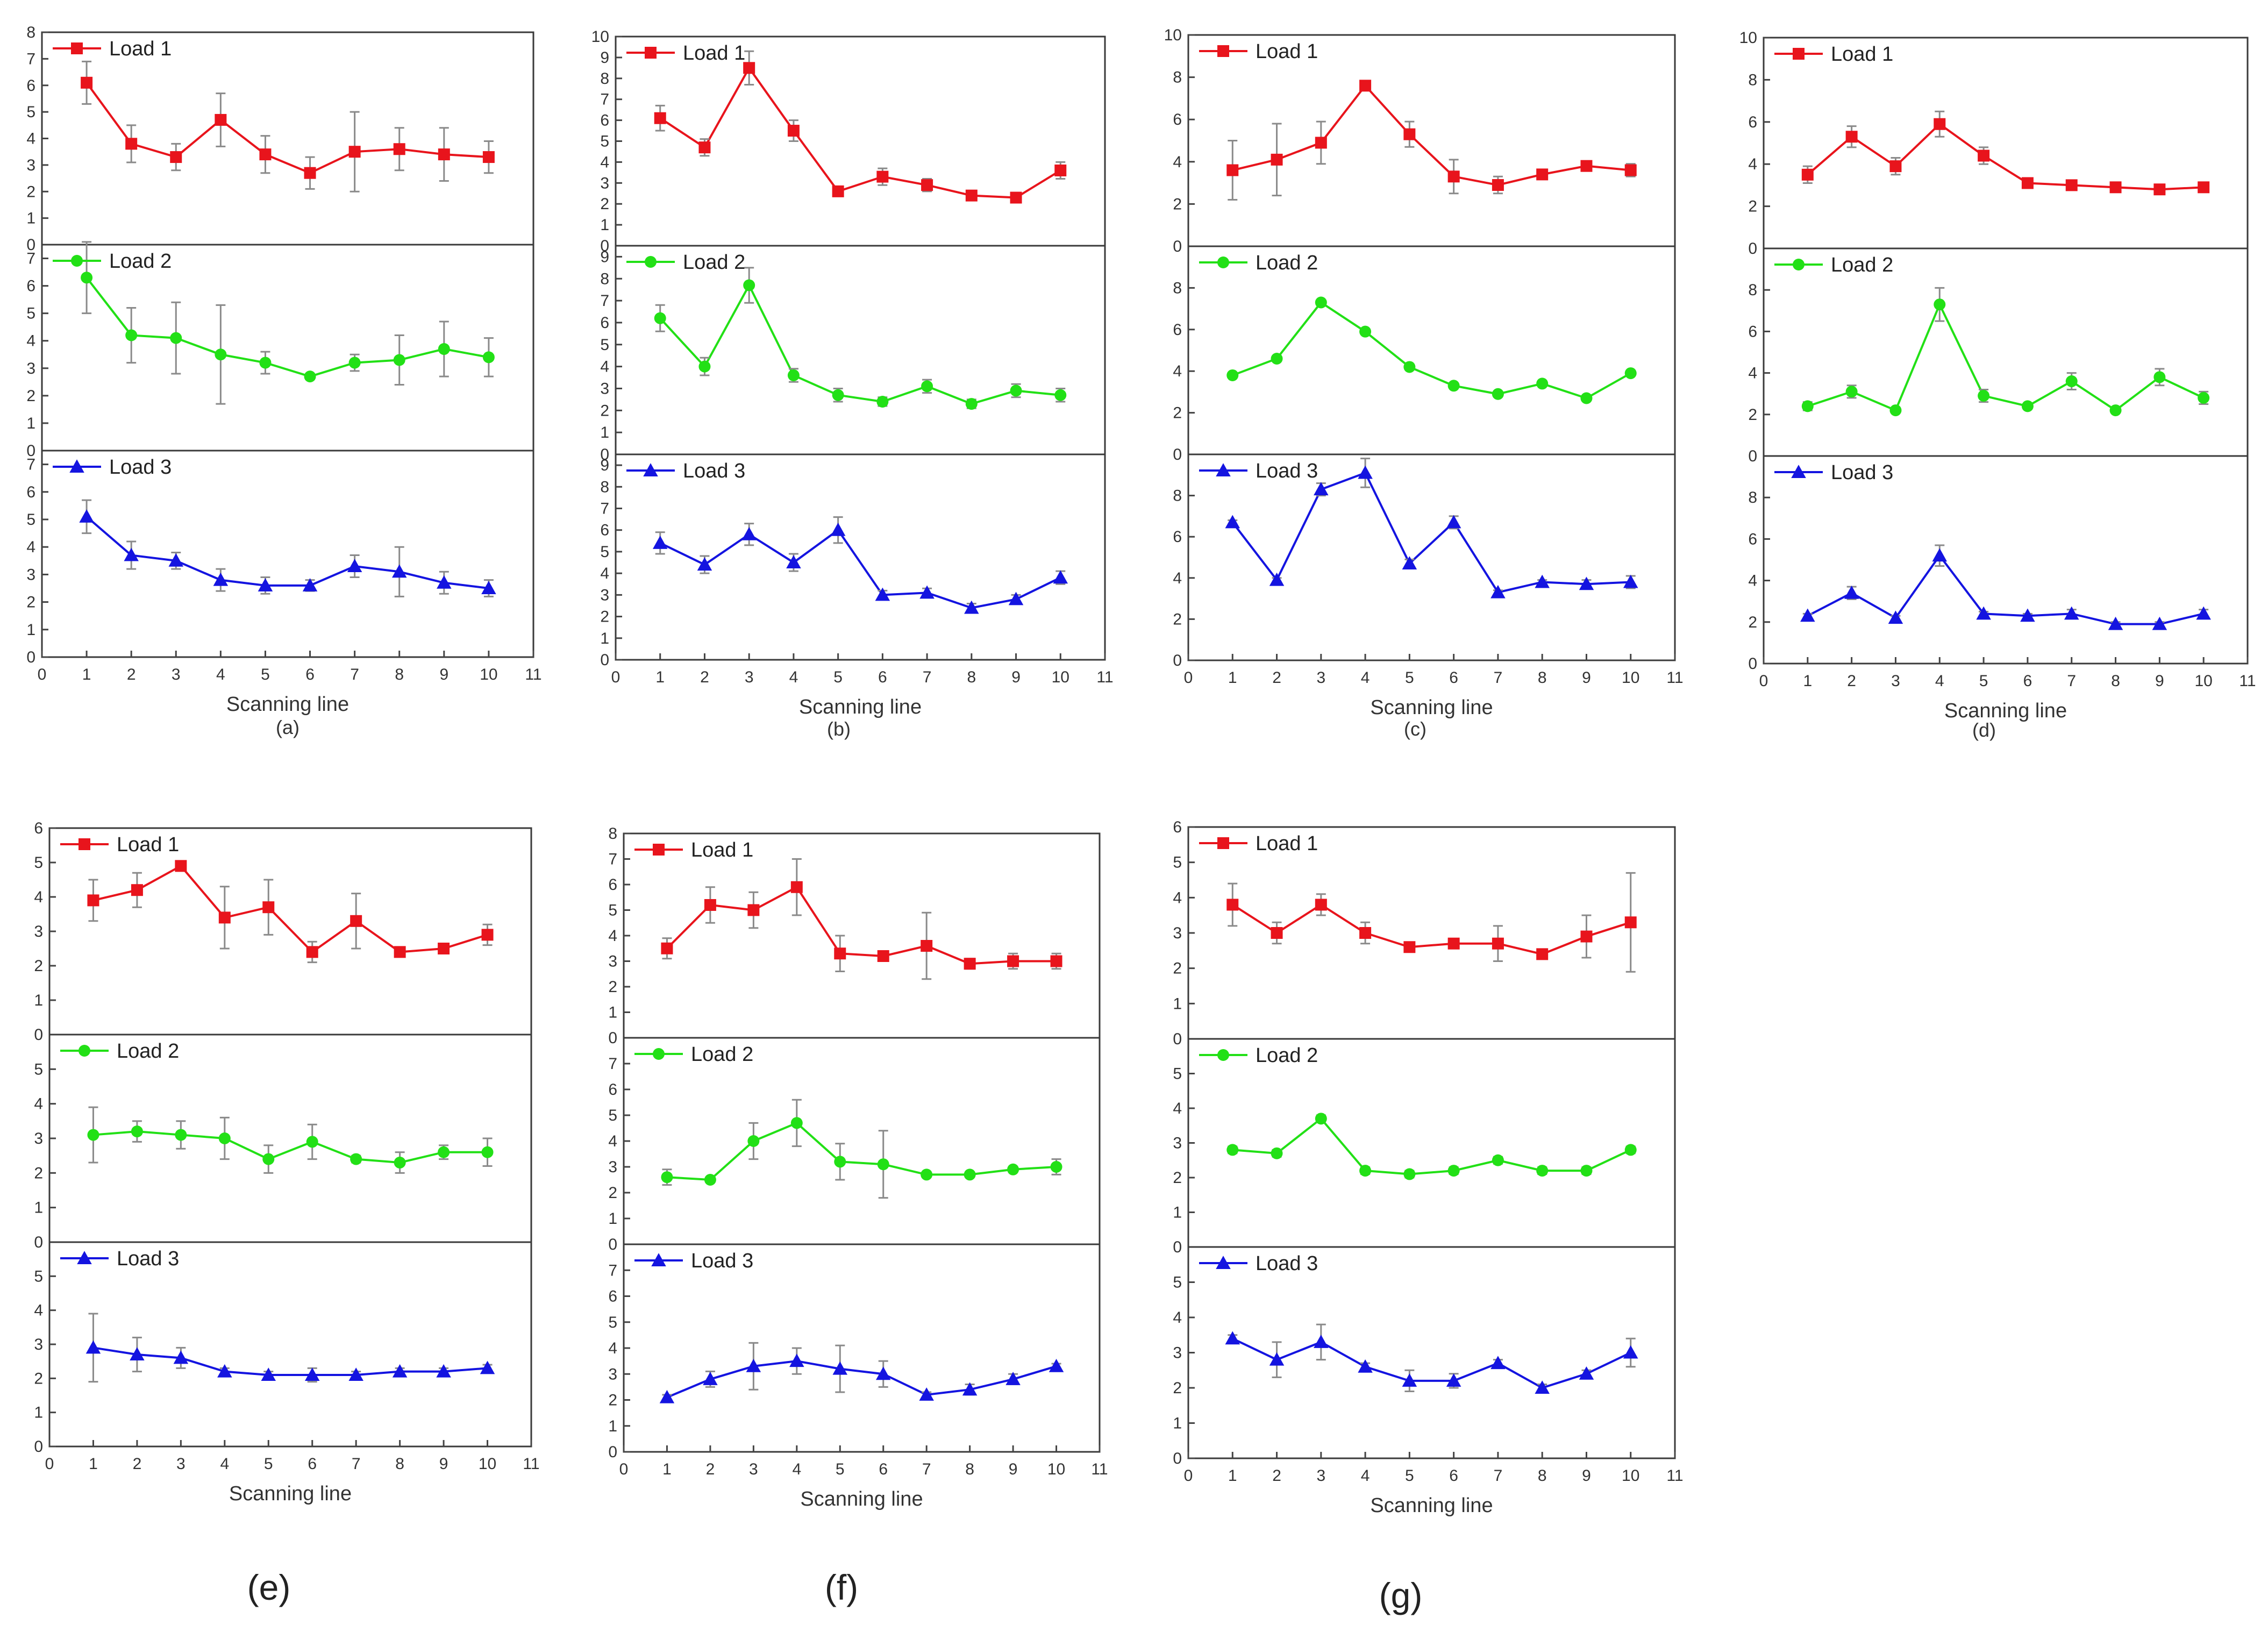  What do you see at coordinates (1674, 678) in the screenshot?
I see `x-tick-label: 11` at bounding box center [1674, 678].